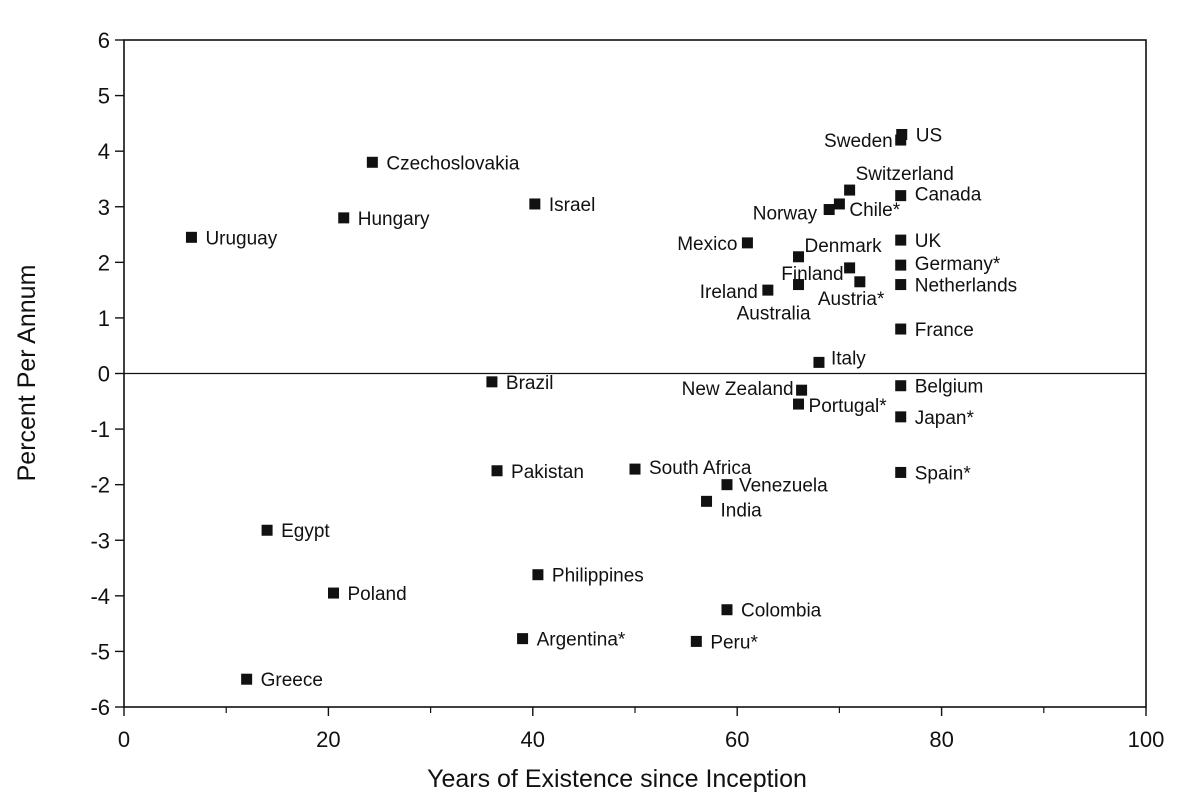  What do you see at coordinates (100, 485) in the screenshot?
I see `y-tick-label: -2` at bounding box center [100, 485].